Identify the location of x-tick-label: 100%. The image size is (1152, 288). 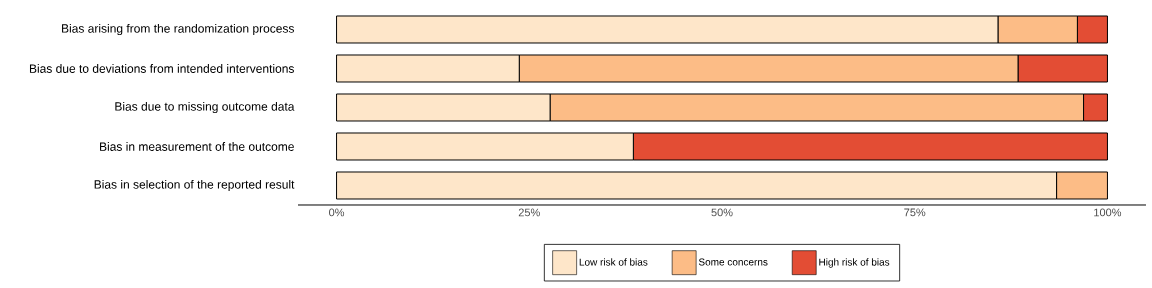
(1108, 212).